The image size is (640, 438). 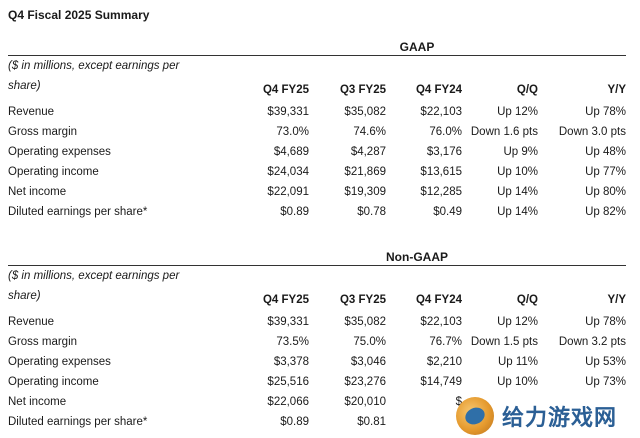 I want to click on nongaap-heading-text: Non-GAAP, so click(x=417, y=257).